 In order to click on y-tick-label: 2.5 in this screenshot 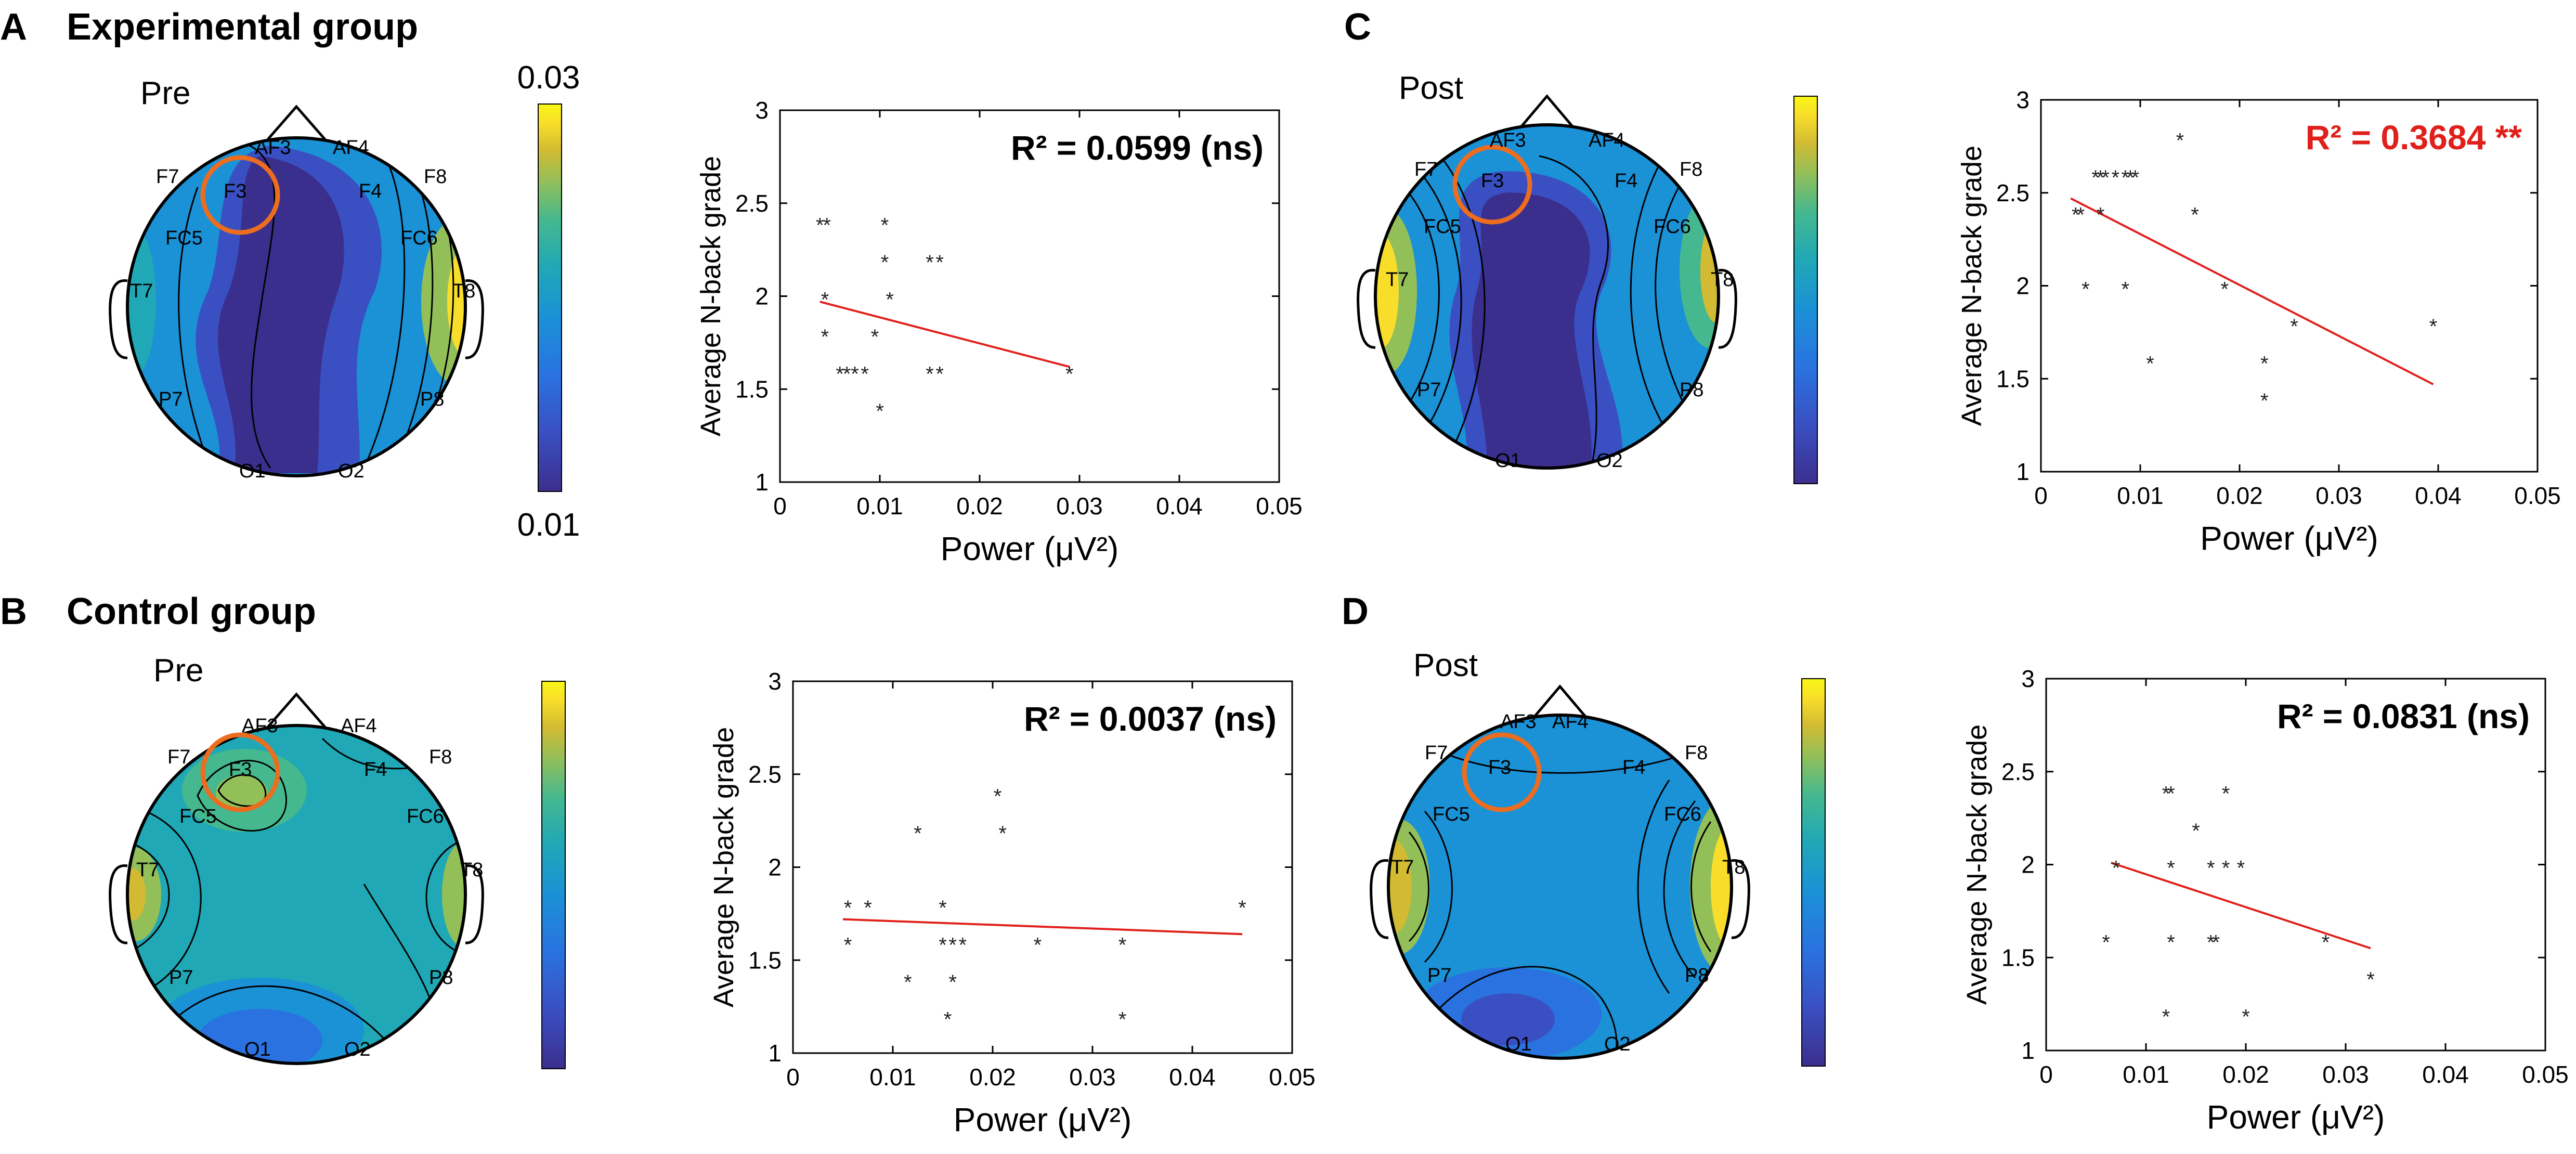, I will do `click(2018, 772)`.